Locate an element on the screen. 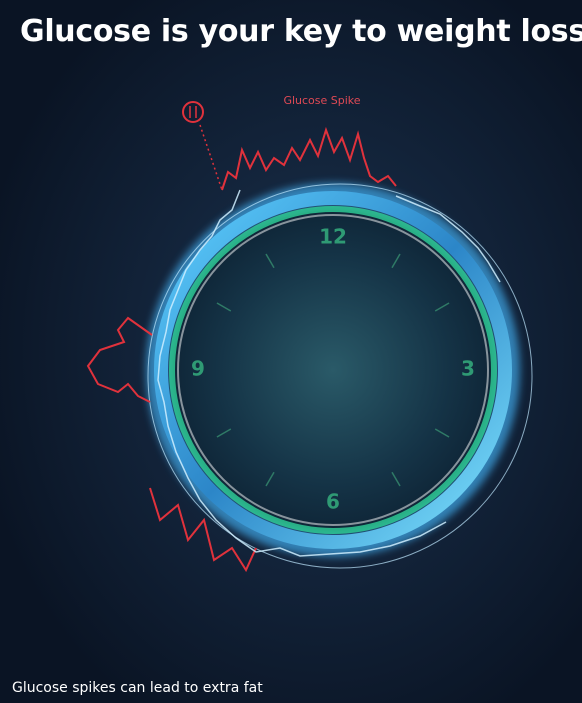 This screenshot has height=703, width=582. meal-icon is located at coordinates (193, 112).